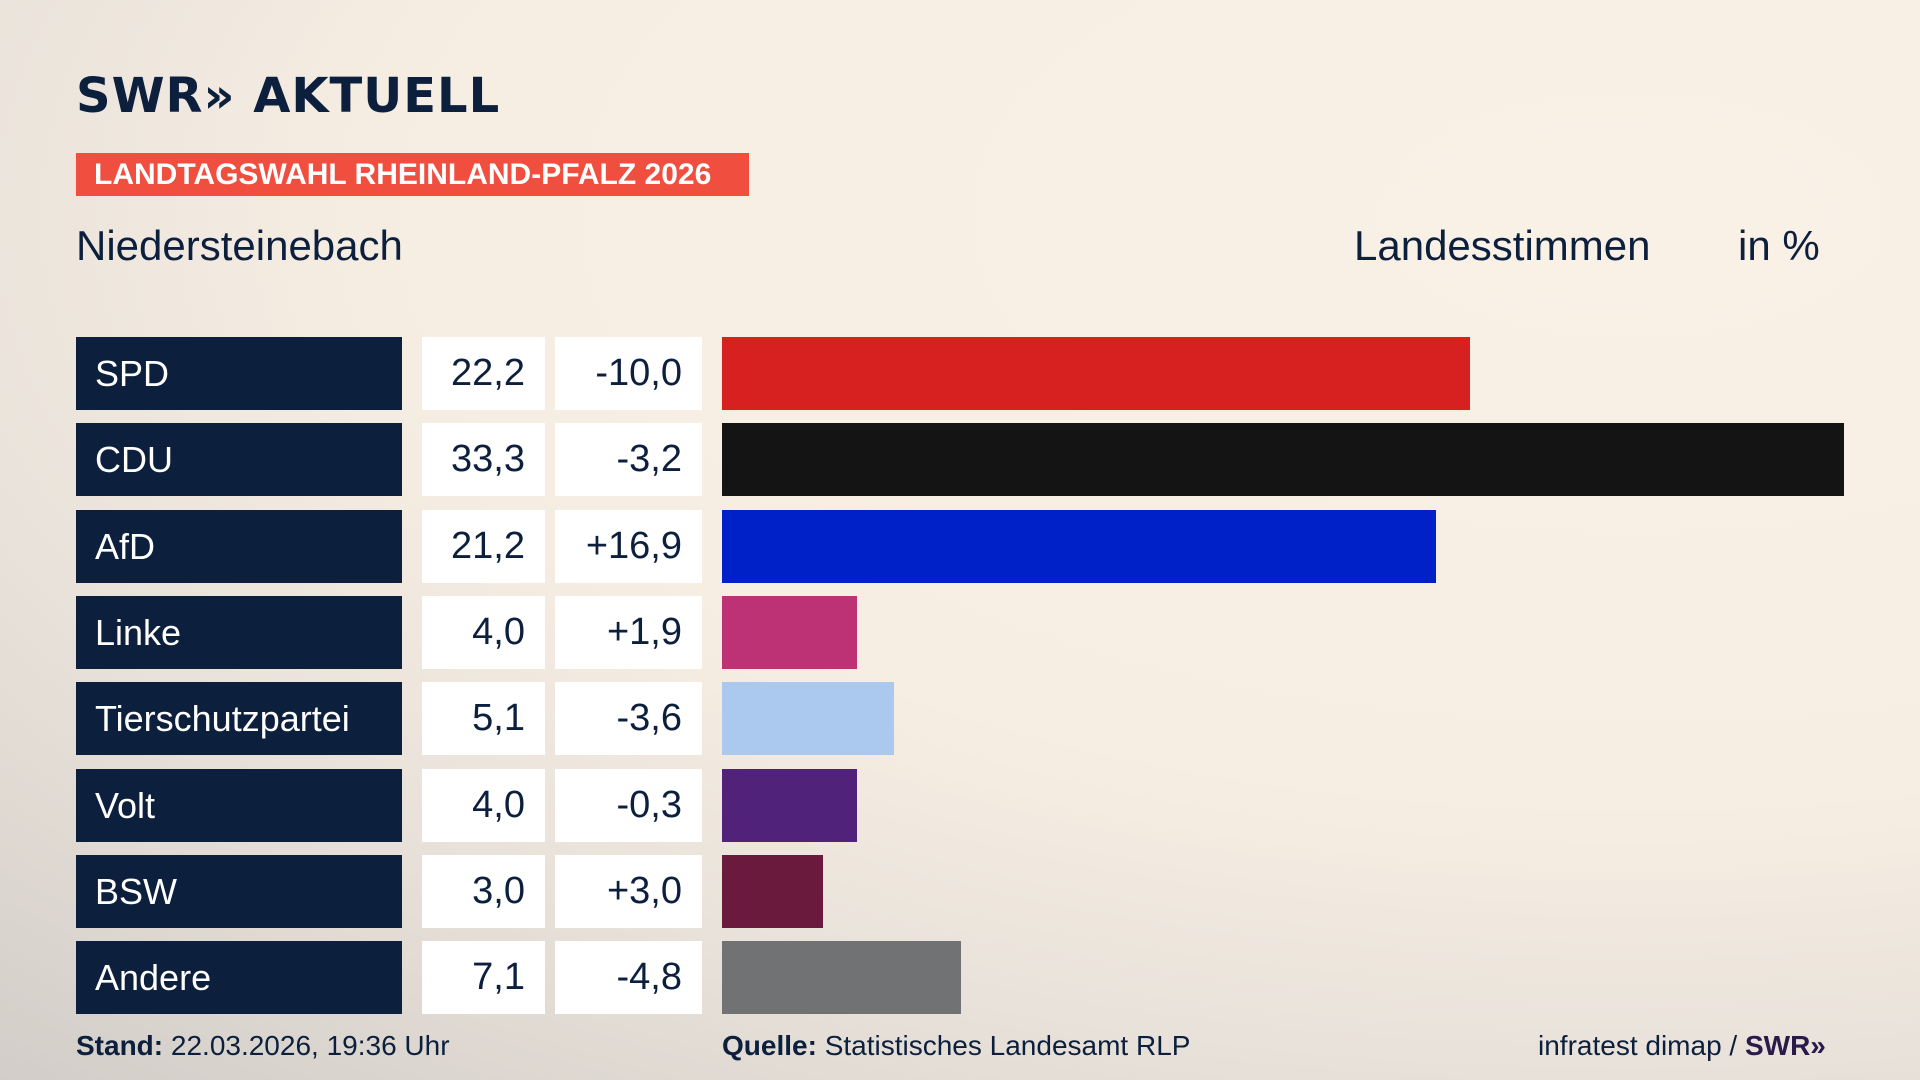 This screenshot has height=1080, width=1920. Describe the element at coordinates (288, 96) in the screenshot. I see `swr-aktuell-logo: SWR» AKTUELL` at that location.